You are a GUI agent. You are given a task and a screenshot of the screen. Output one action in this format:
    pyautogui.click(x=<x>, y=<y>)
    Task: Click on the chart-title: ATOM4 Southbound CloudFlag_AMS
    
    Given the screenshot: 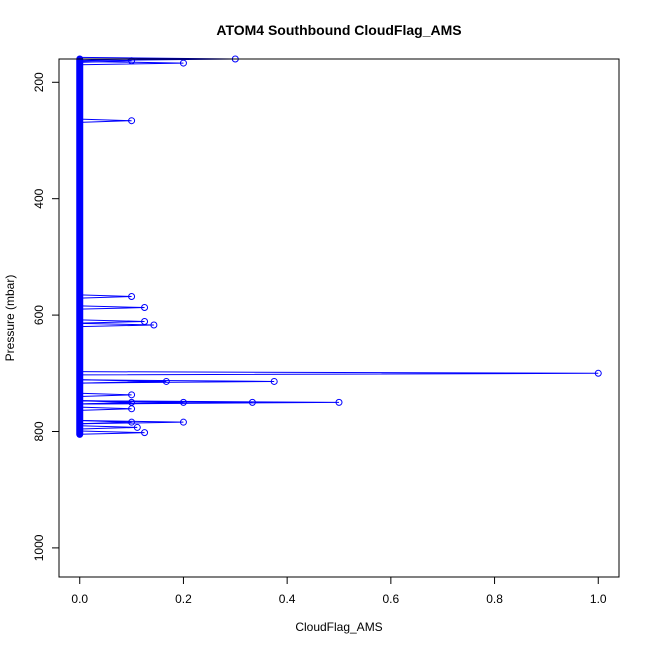 What is the action you would take?
    pyautogui.click(x=338, y=30)
    